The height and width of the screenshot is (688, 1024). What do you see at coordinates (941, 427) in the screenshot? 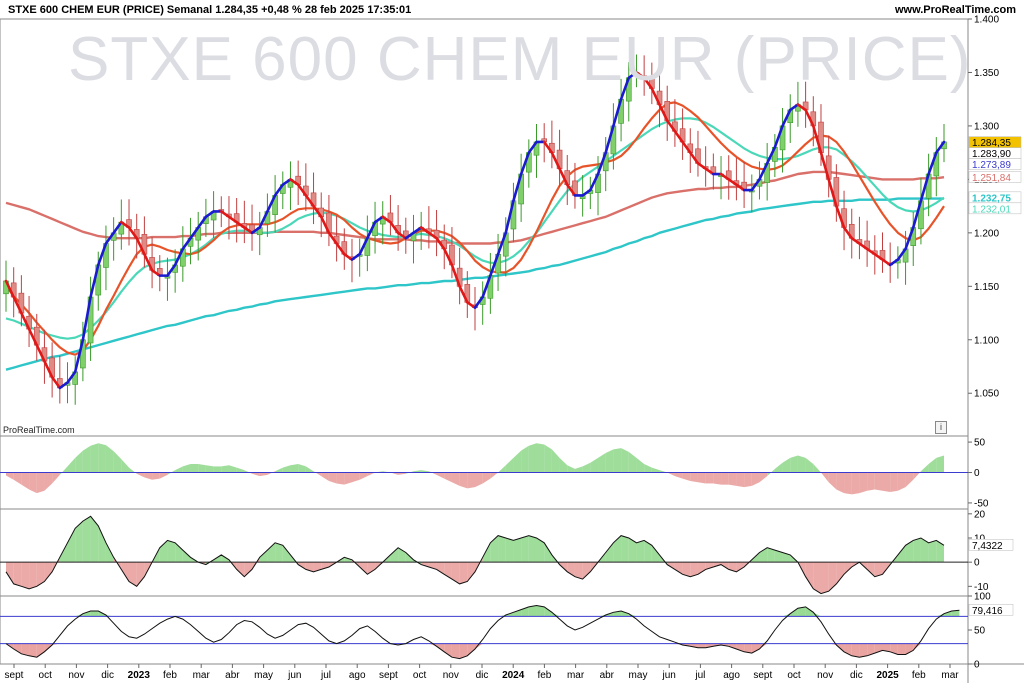
I see `info-icon: i` at bounding box center [941, 427].